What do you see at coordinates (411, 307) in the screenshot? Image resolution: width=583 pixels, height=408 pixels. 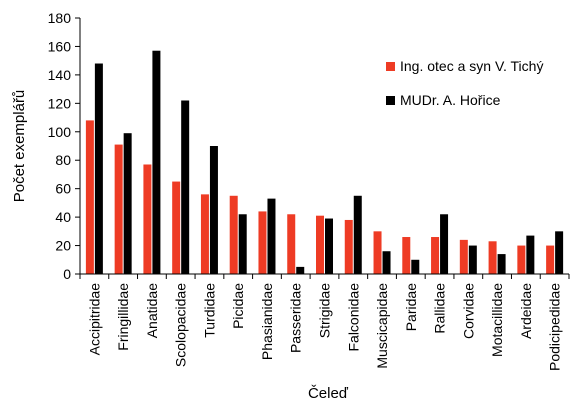 I see `x-tick-label-paridae: Paridae` at bounding box center [411, 307].